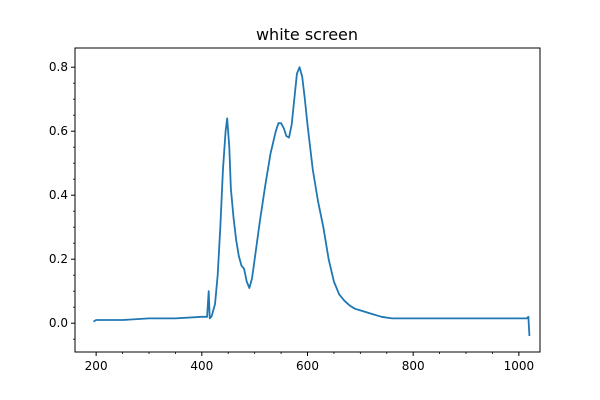  Describe the element at coordinates (58, 195) in the screenshot. I see `y-tick-label: 0.4` at that location.